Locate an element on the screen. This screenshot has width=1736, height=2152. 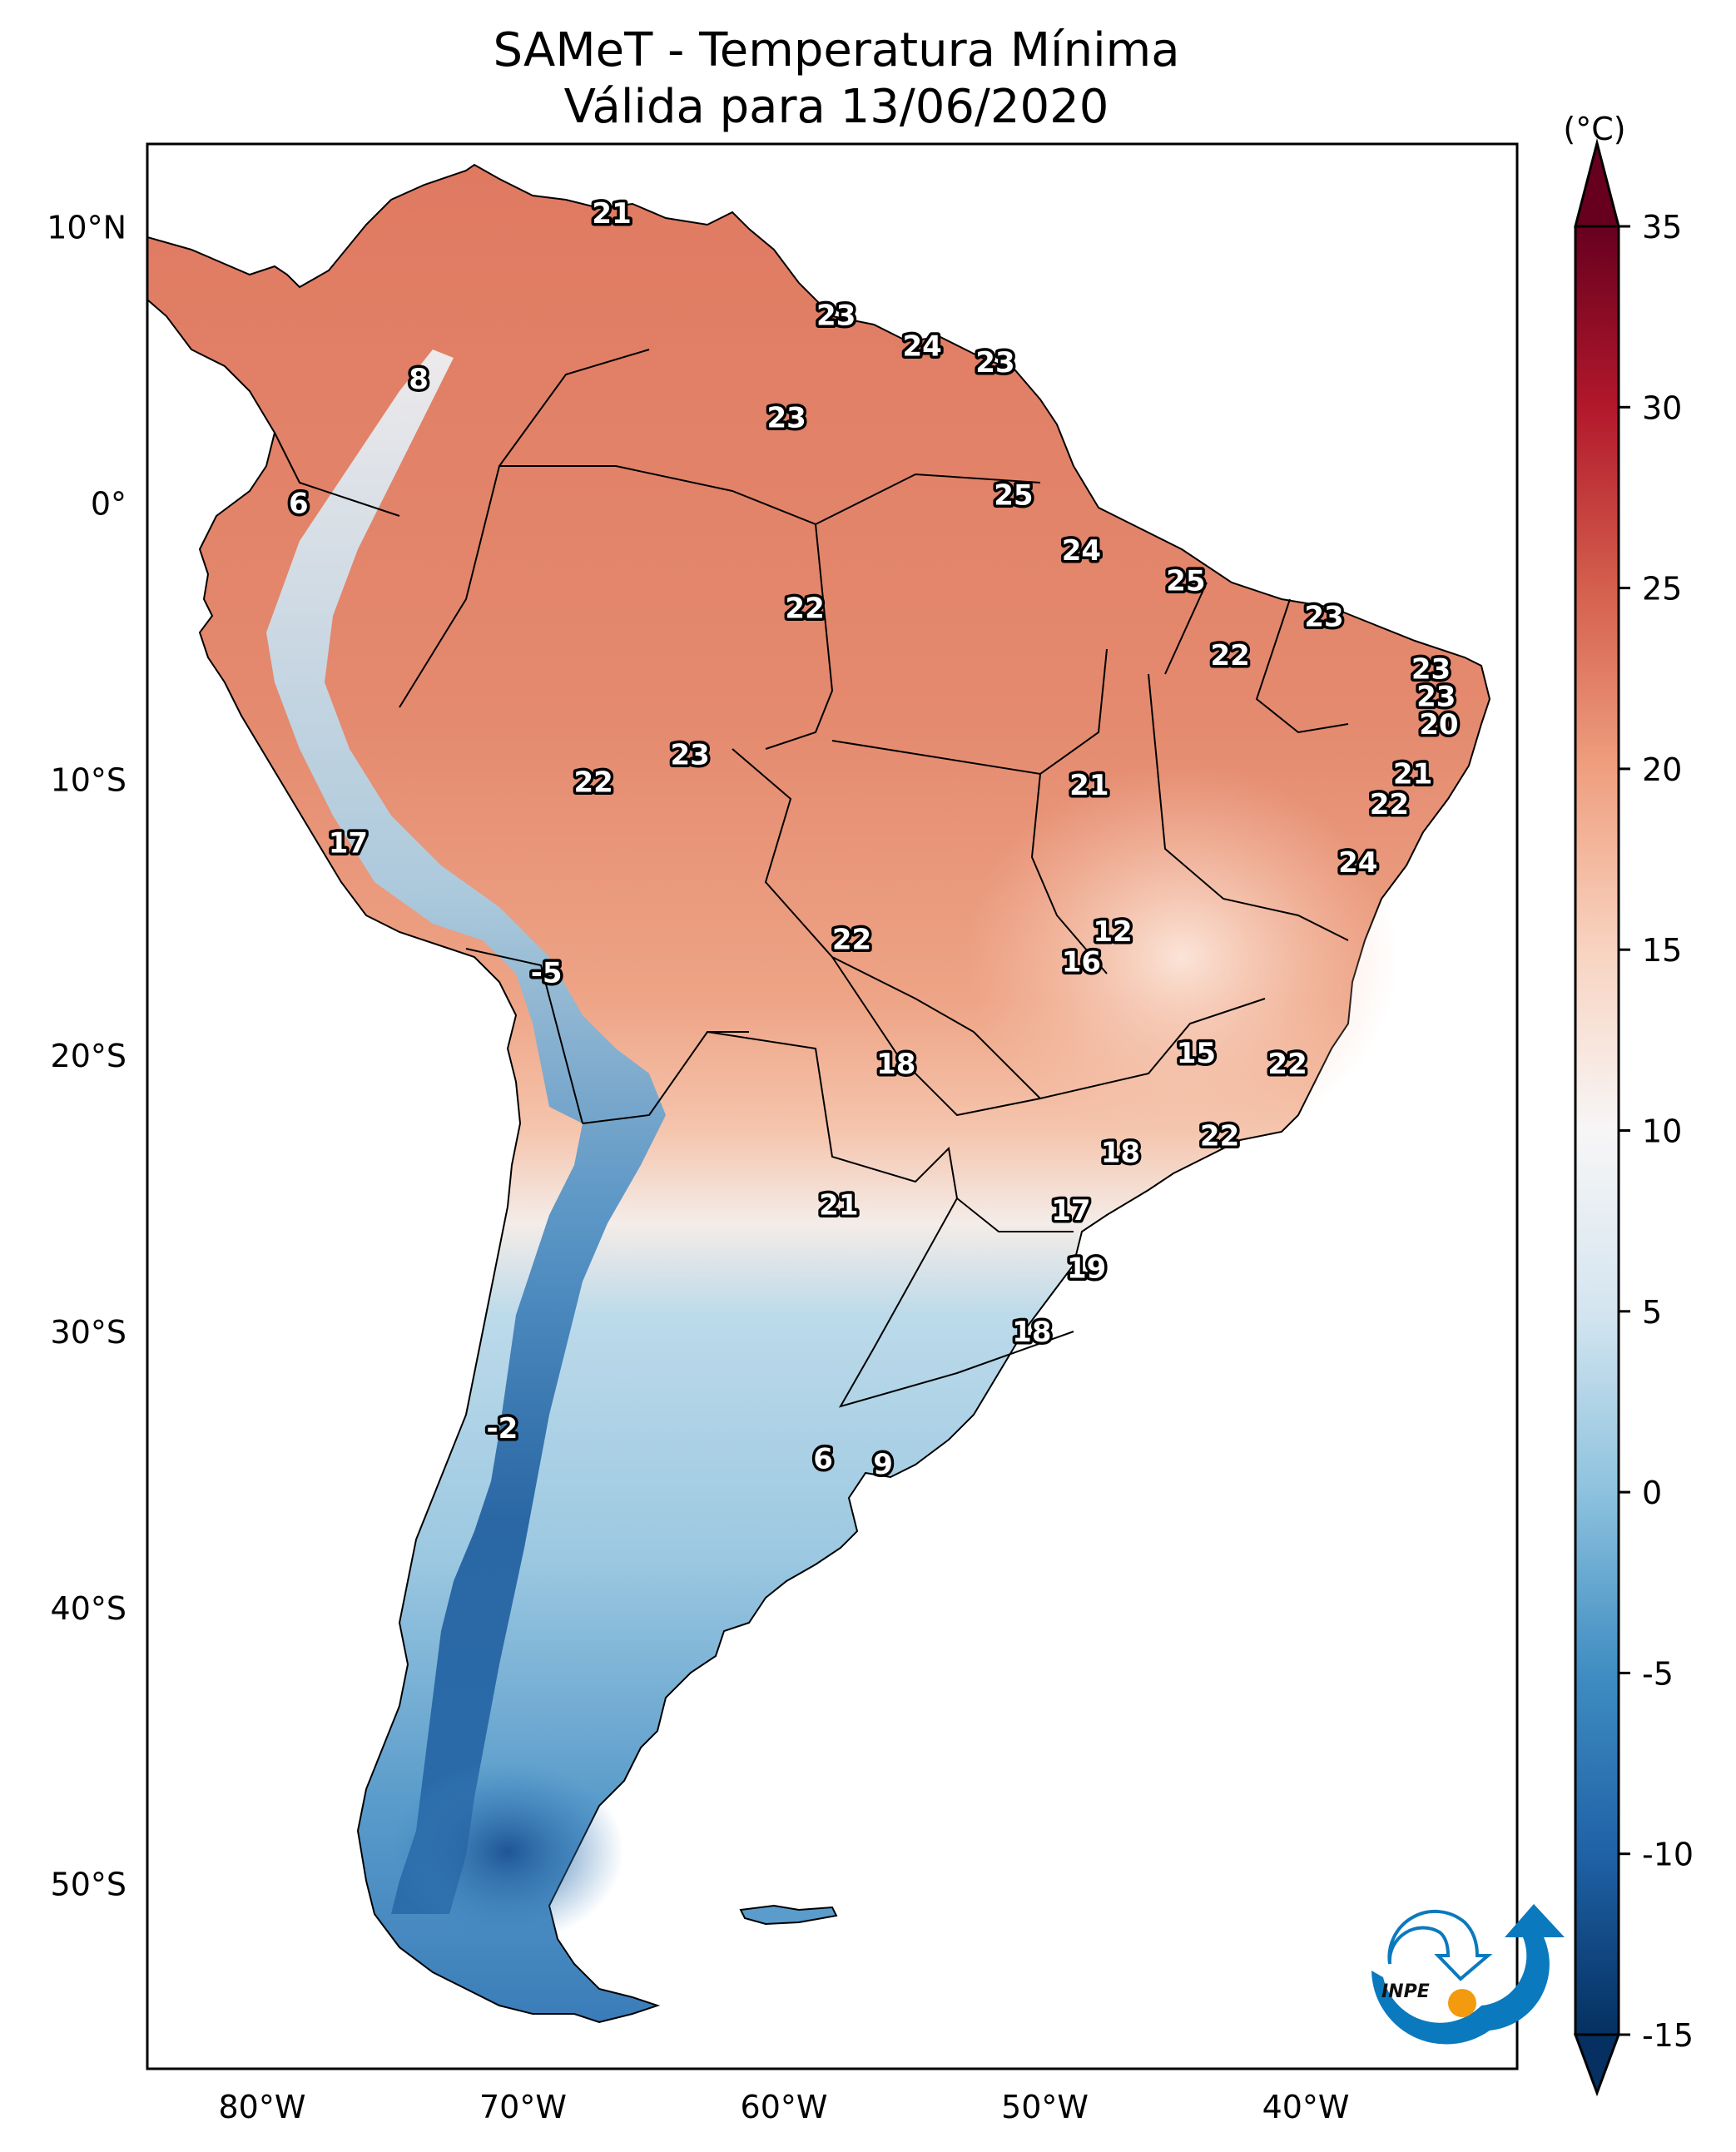
temperature-value-label: -2 is located at coordinates (503, 1428).